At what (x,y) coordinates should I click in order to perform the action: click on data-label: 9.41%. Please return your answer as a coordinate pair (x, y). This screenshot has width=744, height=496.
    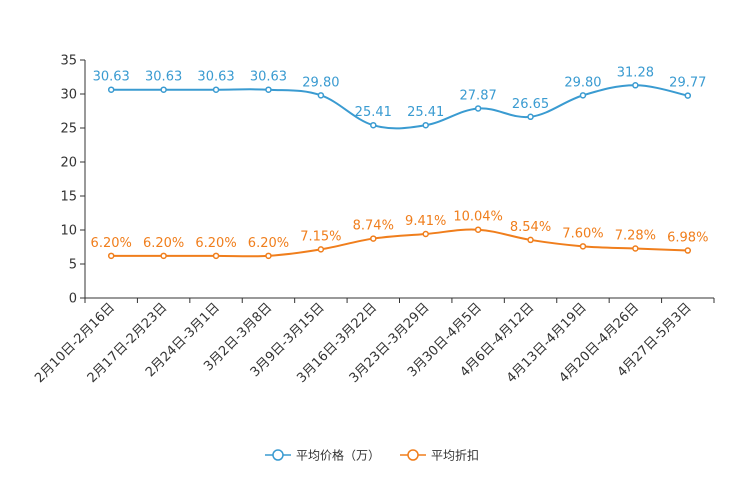
    Looking at the image, I should click on (425, 221).